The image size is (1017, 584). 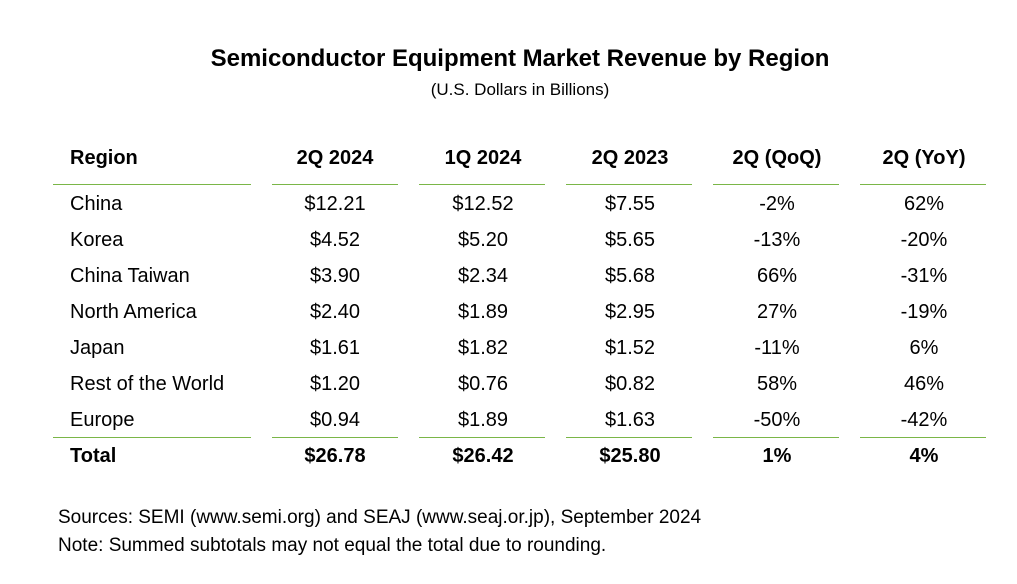 What do you see at coordinates (924, 384) in the screenshot?
I see `row-rest-of-the-world-yoy: 46%` at bounding box center [924, 384].